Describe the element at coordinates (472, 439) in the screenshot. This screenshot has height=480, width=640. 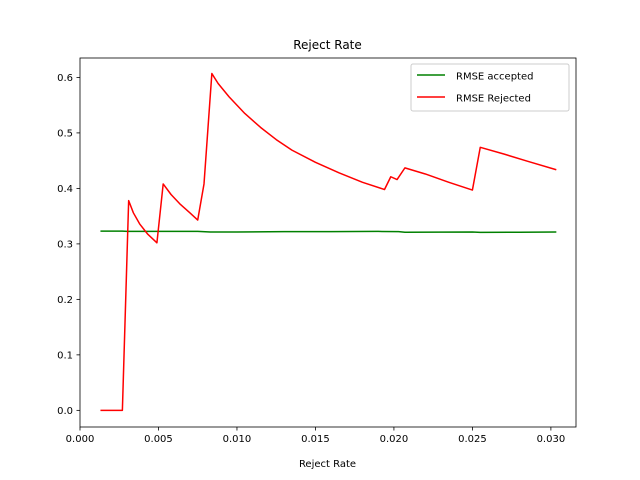
I see `x-tick-label: 0.025` at that location.